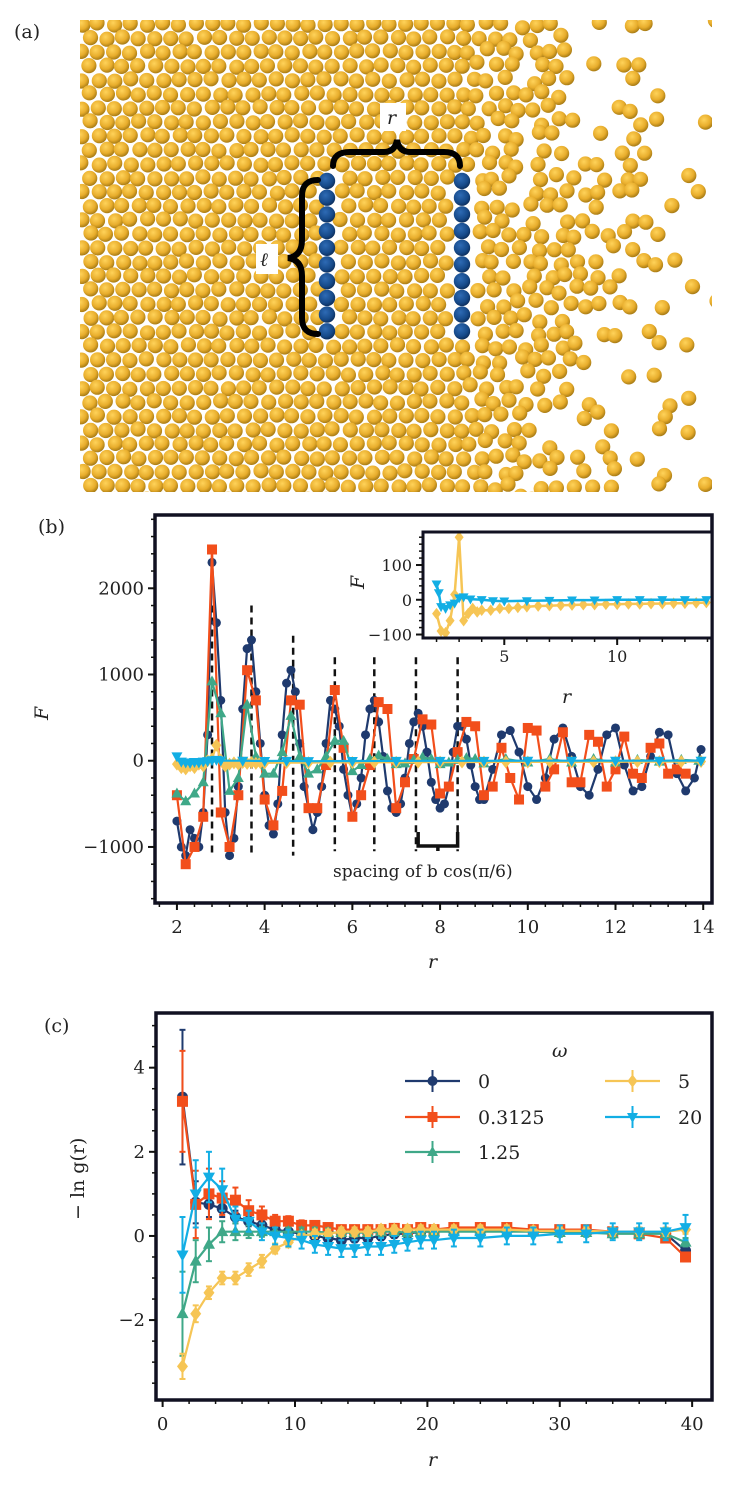 This screenshot has height=1499, width=748. I want to click on inset-y-label: F, so click(358, 582).